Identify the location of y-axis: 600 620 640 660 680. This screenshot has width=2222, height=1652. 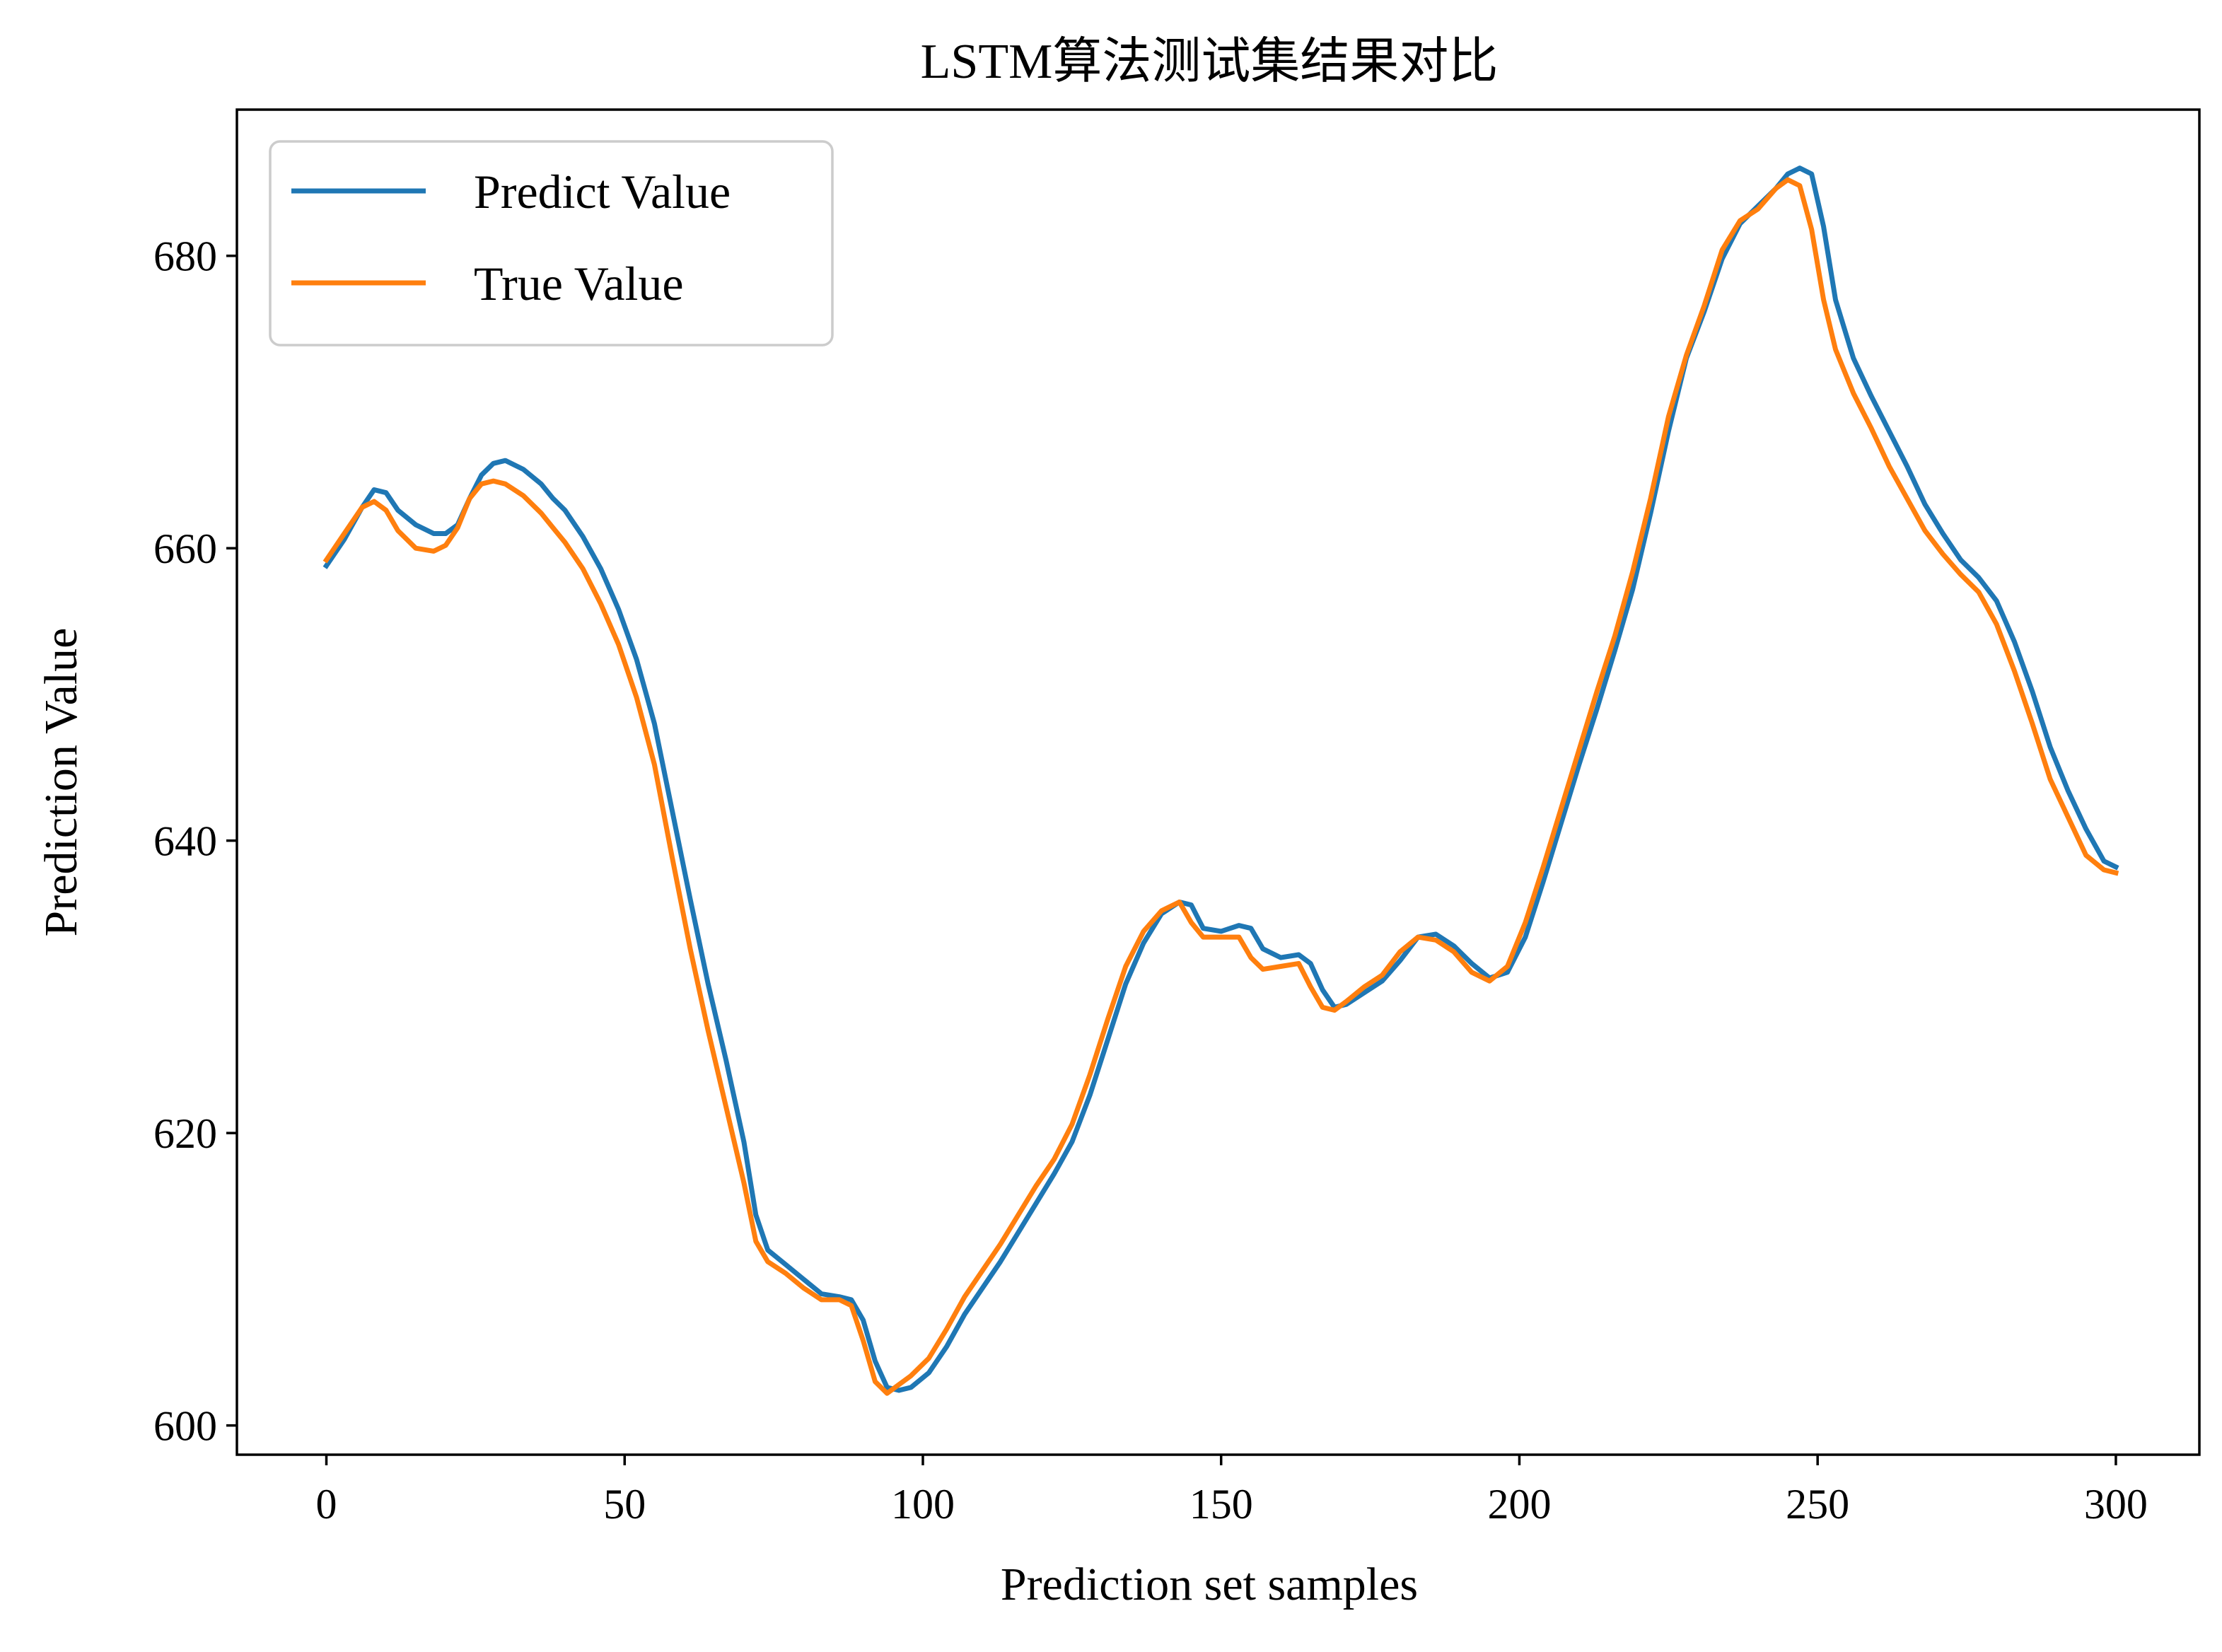
(195, 842).